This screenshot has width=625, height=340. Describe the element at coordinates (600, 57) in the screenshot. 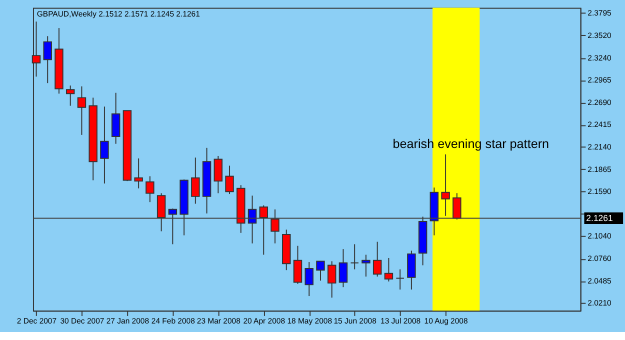

I see `y-tick-label: 2.3240` at that location.